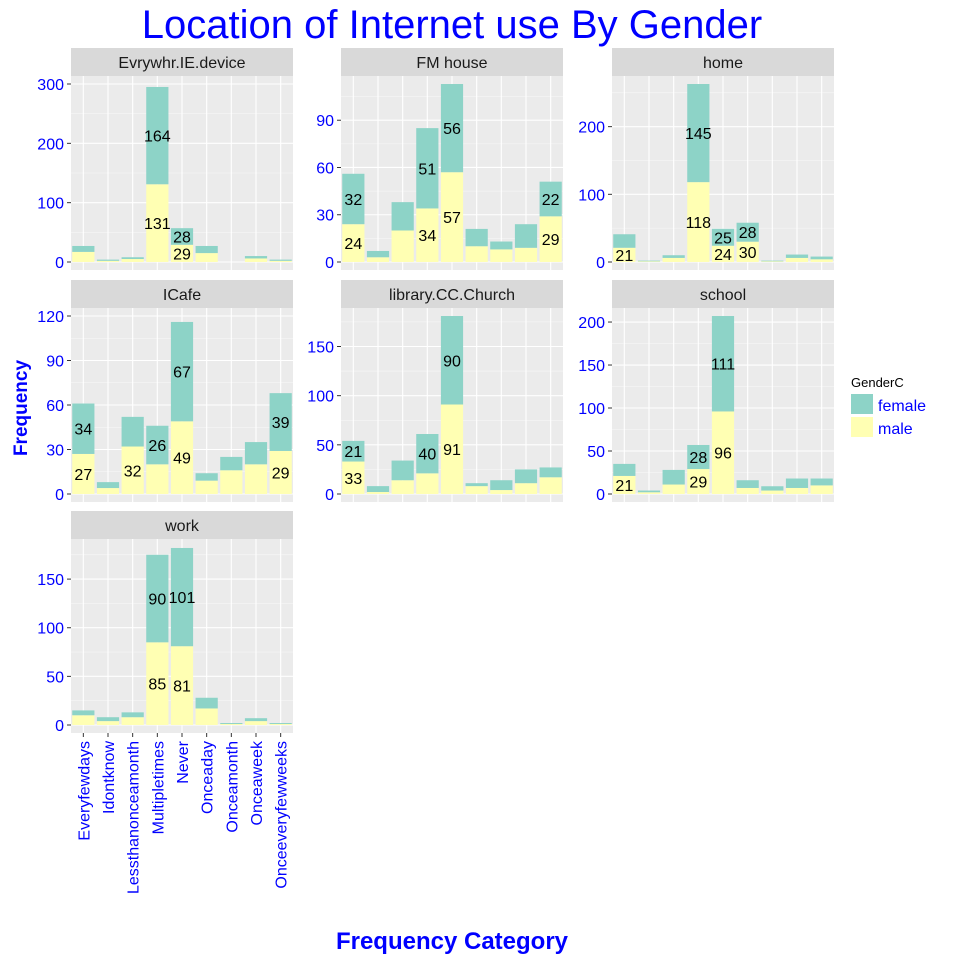  I want to click on facet-strip-label: school, so click(723, 295).